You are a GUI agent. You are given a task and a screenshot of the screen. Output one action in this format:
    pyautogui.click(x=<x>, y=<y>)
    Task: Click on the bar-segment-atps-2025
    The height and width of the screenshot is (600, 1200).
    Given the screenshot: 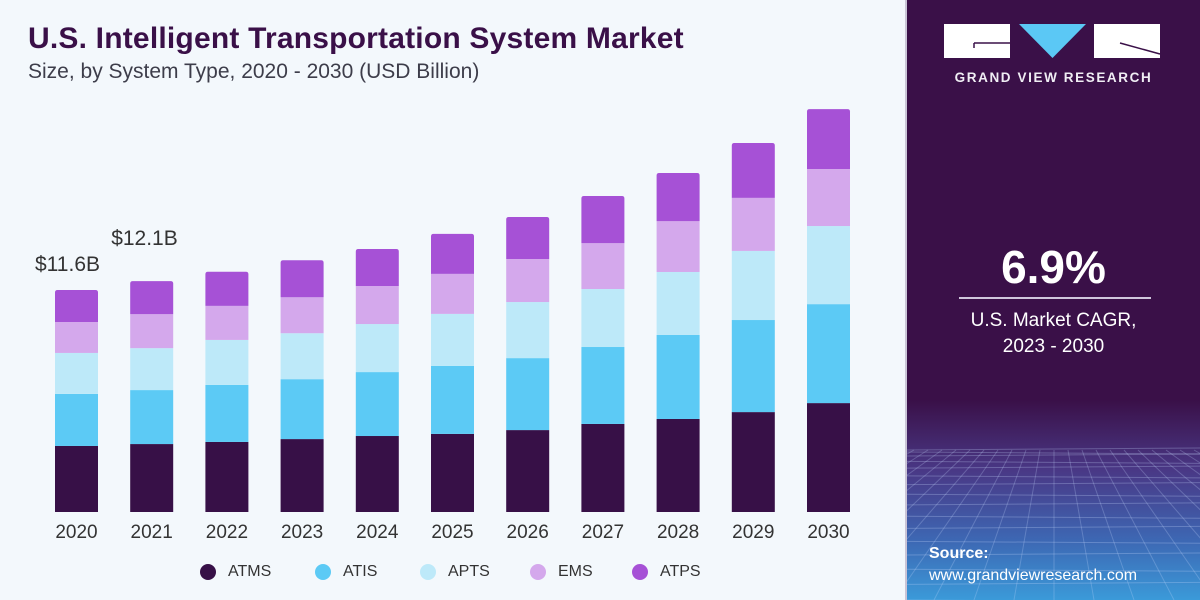 What is the action you would take?
    pyautogui.click(x=452, y=253)
    